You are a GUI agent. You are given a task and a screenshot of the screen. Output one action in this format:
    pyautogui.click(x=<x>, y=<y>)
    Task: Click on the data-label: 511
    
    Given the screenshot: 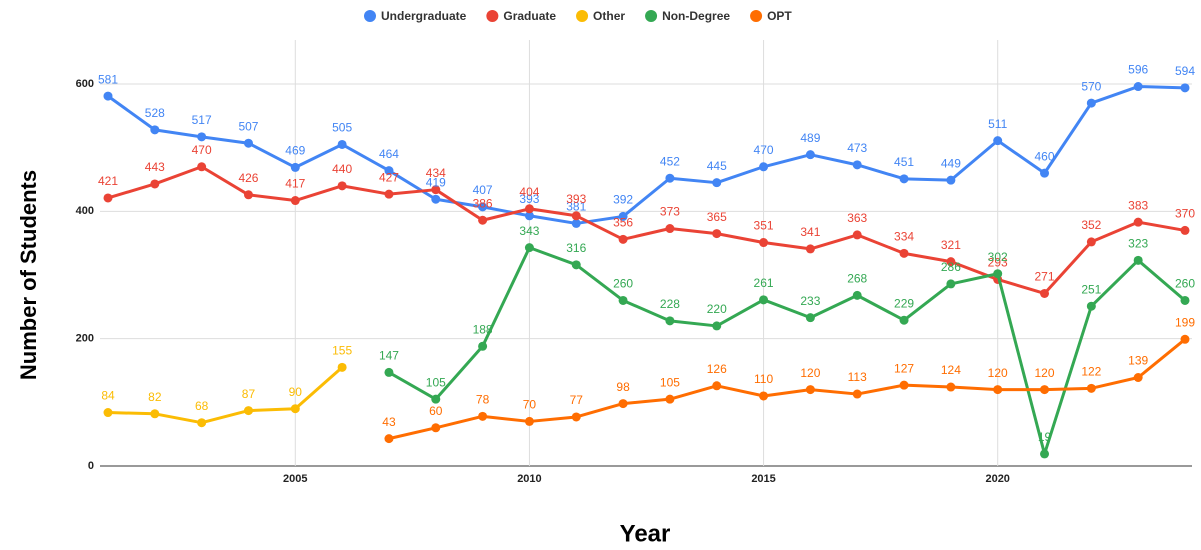 What is the action you would take?
    pyautogui.click(x=997, y=124)
    